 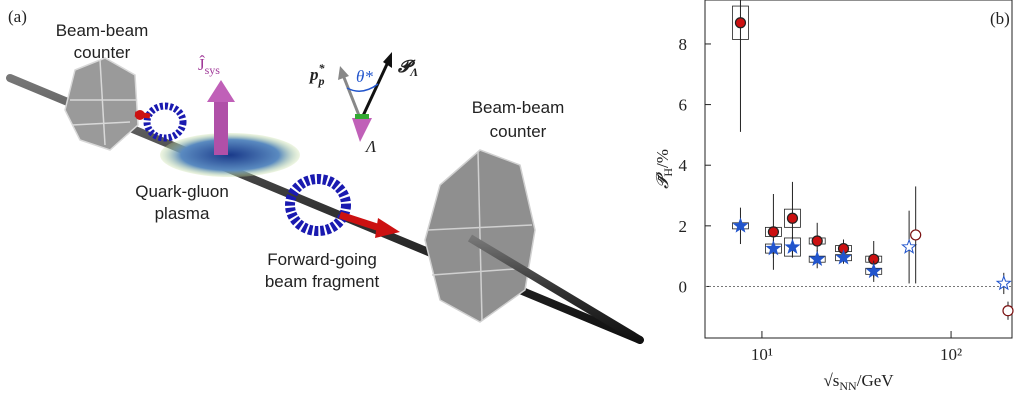 I want to click on label: p* p, so click(x=317, y=74).